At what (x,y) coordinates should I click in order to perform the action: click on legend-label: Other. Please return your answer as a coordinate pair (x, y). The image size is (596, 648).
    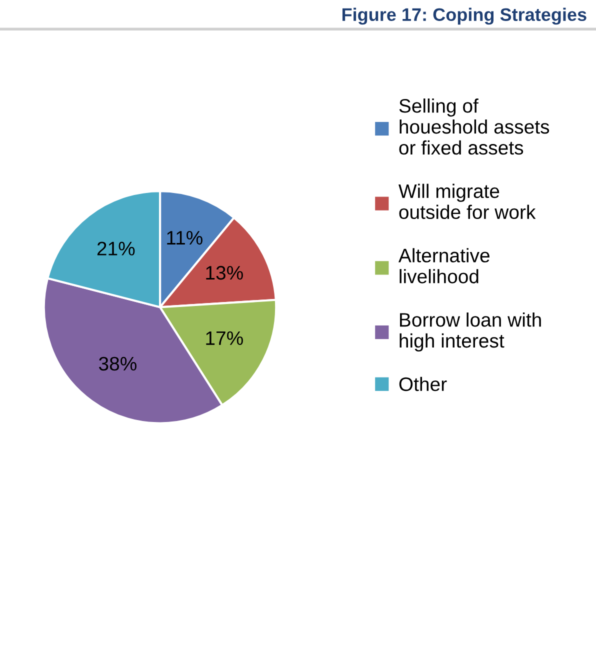
    Looking at the image, I should click on (423, 384).